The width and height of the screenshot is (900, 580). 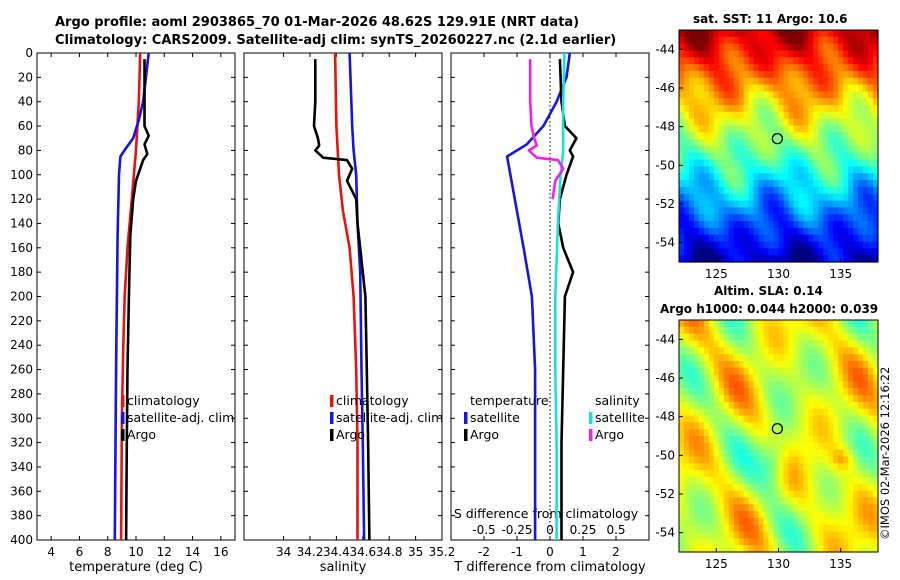 I want to click on temperature-series-argo, so click(x=137, y=300).